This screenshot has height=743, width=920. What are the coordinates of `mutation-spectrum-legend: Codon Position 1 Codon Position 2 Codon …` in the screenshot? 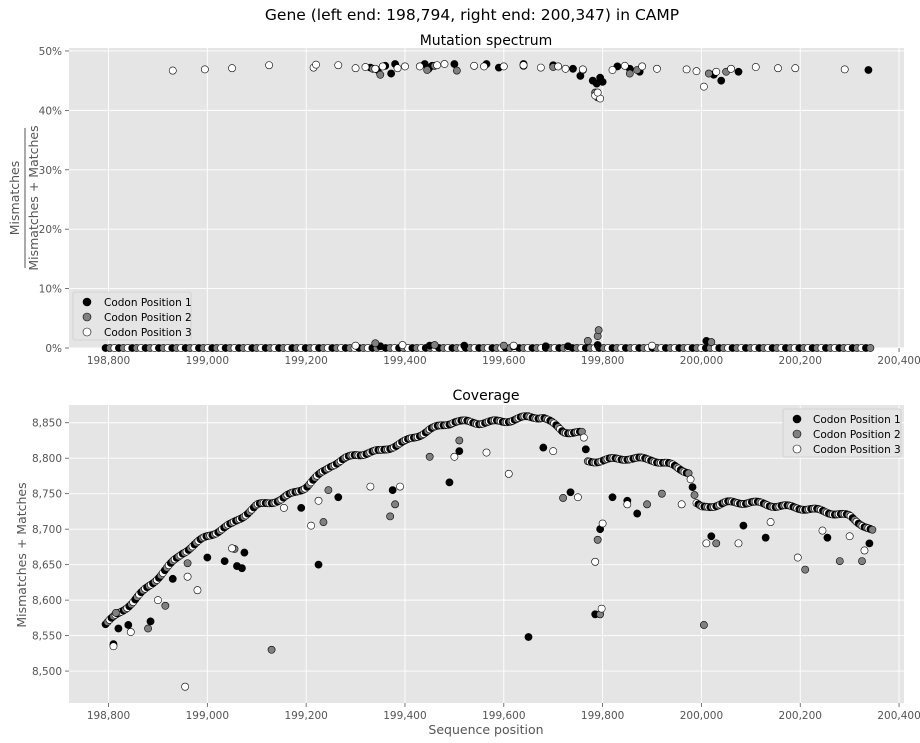 It's located at (132, 316).